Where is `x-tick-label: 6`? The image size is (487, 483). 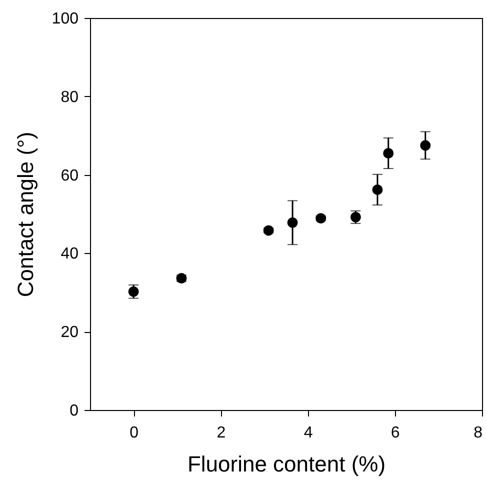 x-tick-label: 6 is located at coordinates (395, 433).